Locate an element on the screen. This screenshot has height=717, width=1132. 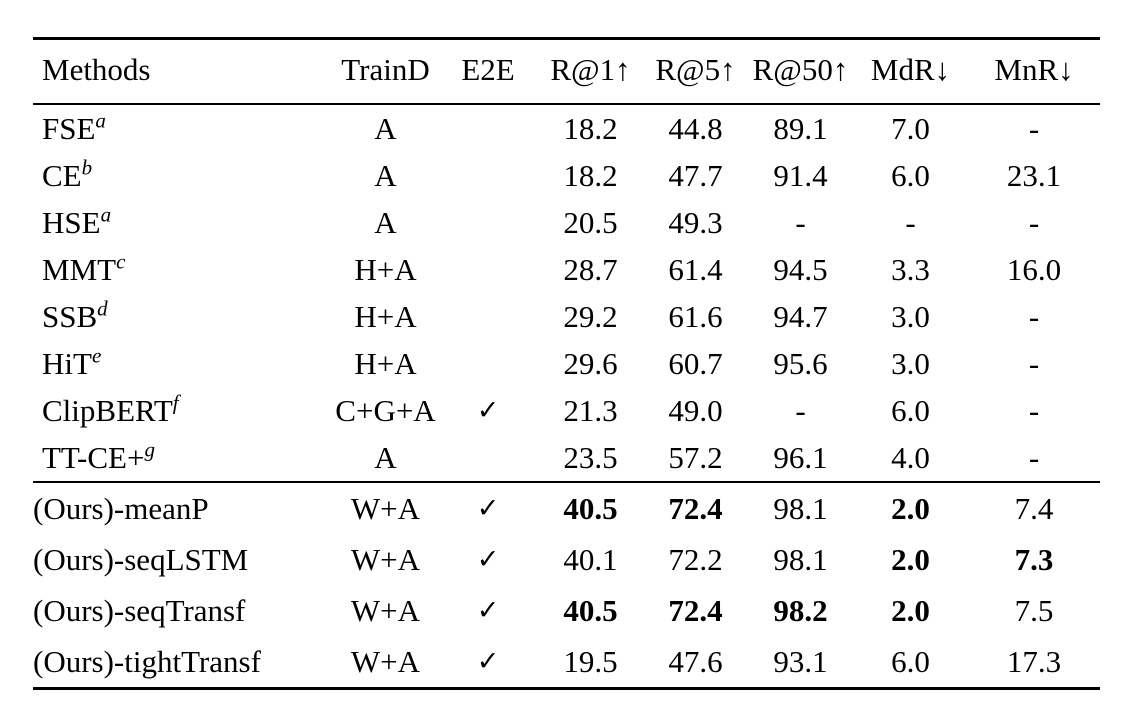
r50-cell: 94.7 is located at coordinates (800, 316).